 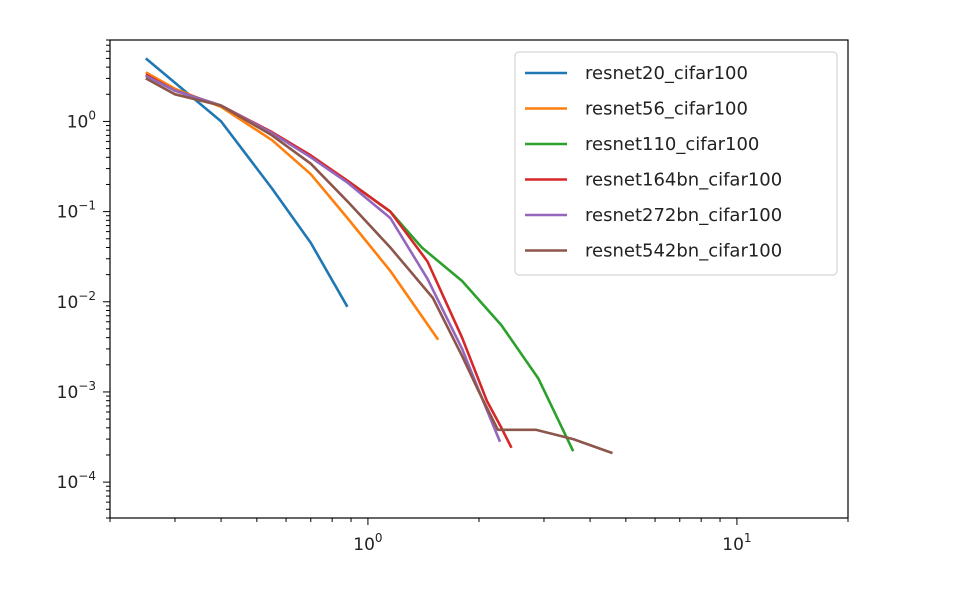 I want to click on y-tick-label: 10⁻³, so click(x=76, y=391).